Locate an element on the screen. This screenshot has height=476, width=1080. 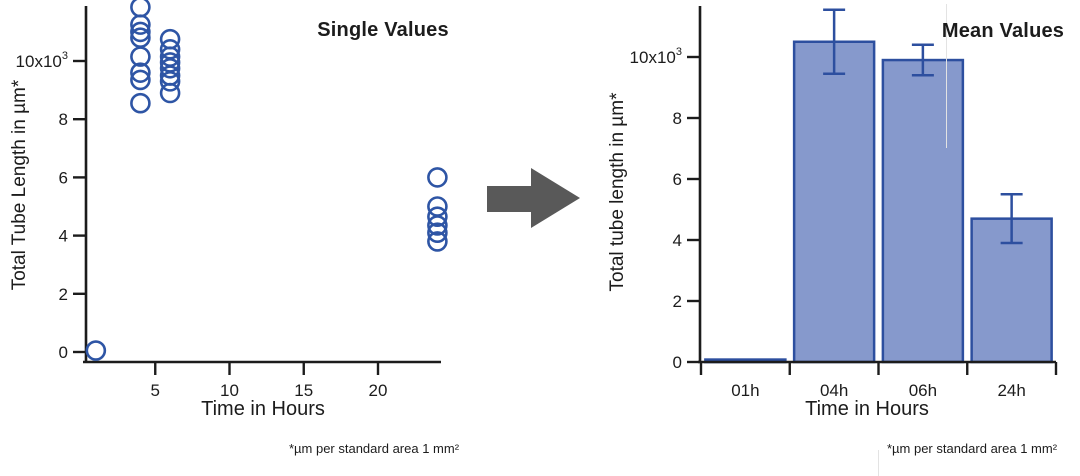
x-tick-label: 15 is located at coordinates (303, 390).